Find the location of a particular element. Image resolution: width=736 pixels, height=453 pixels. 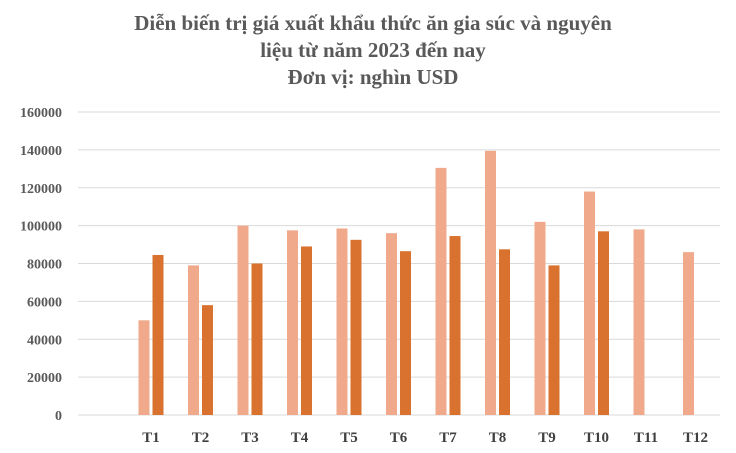

y-tick-label: 0 is located at coordinates (58, 416).